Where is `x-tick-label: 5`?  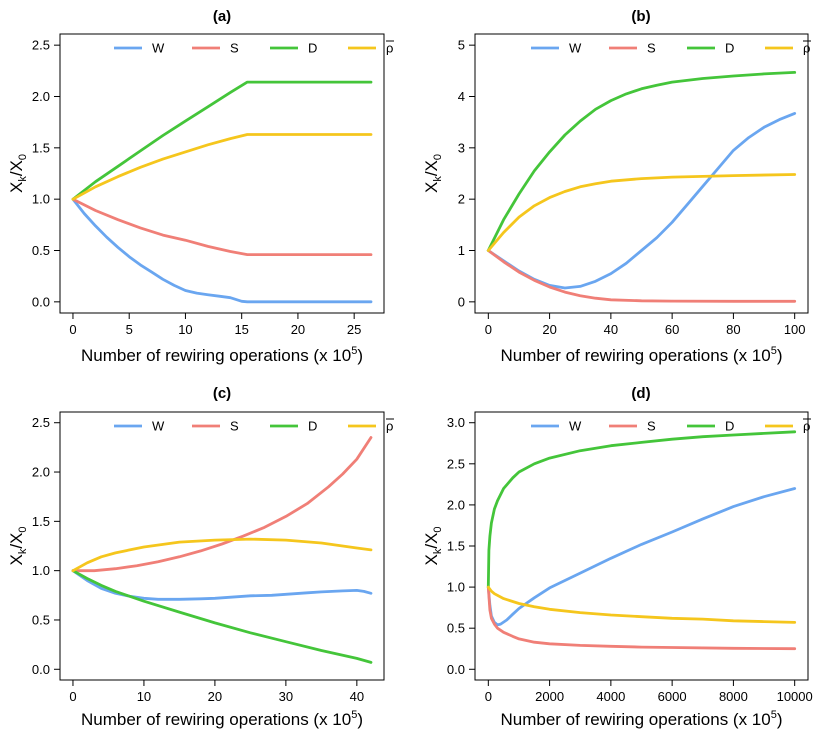 x-tick-label: 5 is located at coordinates (129, 329).